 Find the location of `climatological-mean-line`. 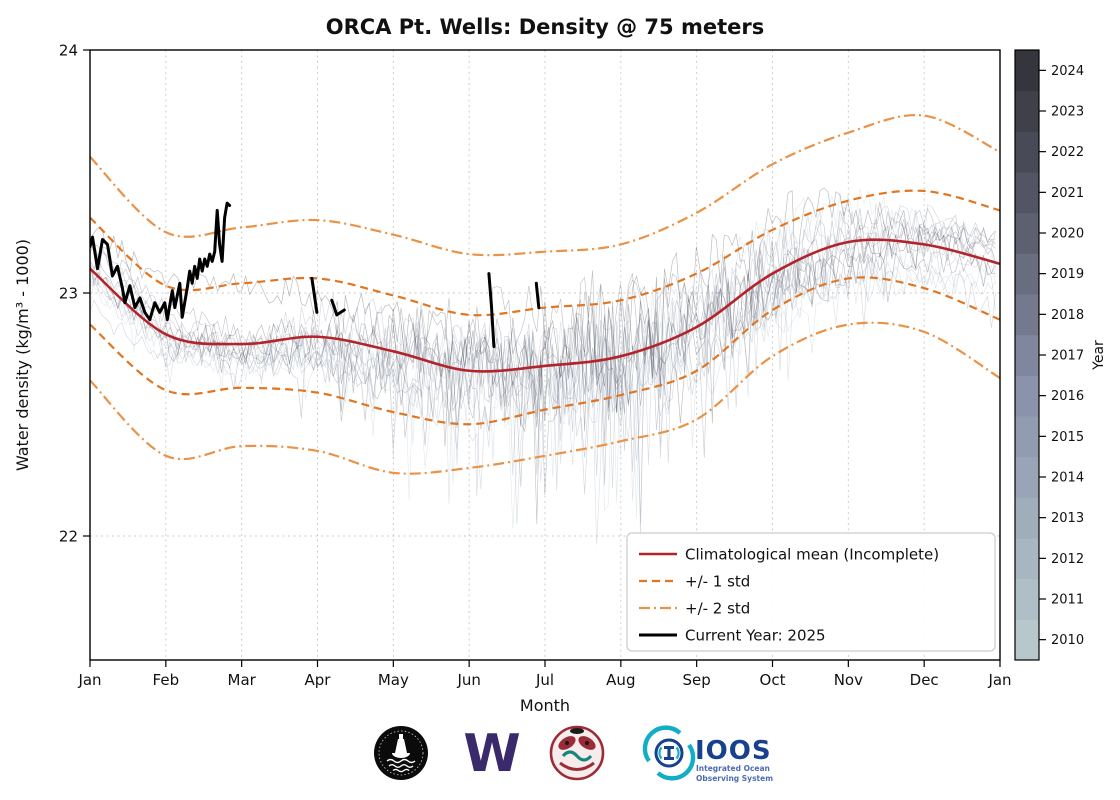

climatological-mean-line is located at coordinates (545, 305).